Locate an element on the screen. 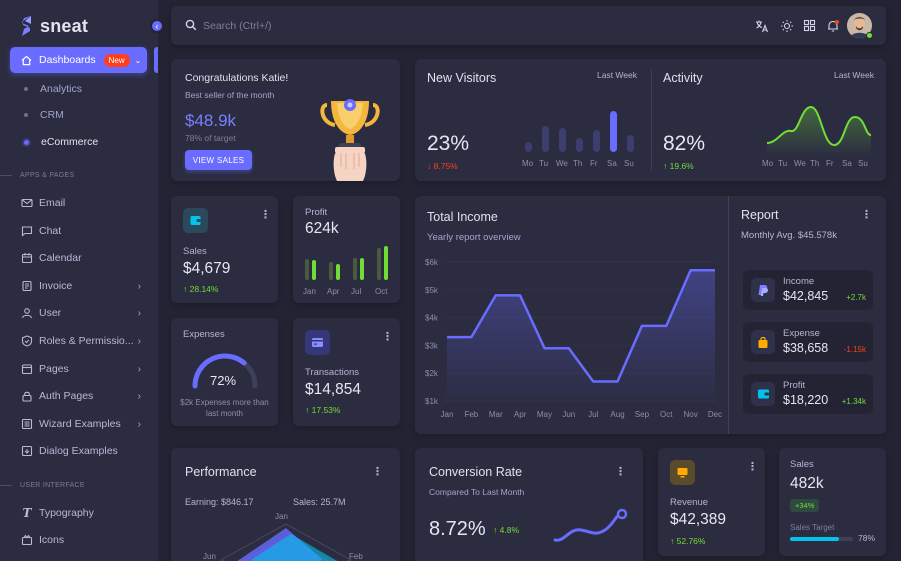 This screenshot has height=561, width=901. sidebar-item-calendar: Calendar is located at coordinates (81, 258).